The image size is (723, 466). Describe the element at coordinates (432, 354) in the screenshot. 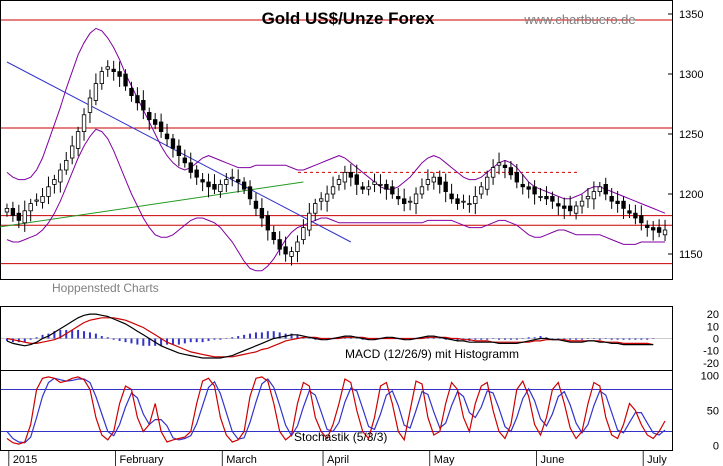

I see `macd-title: MACD (12/26/9) mit Histogramm` at that location.